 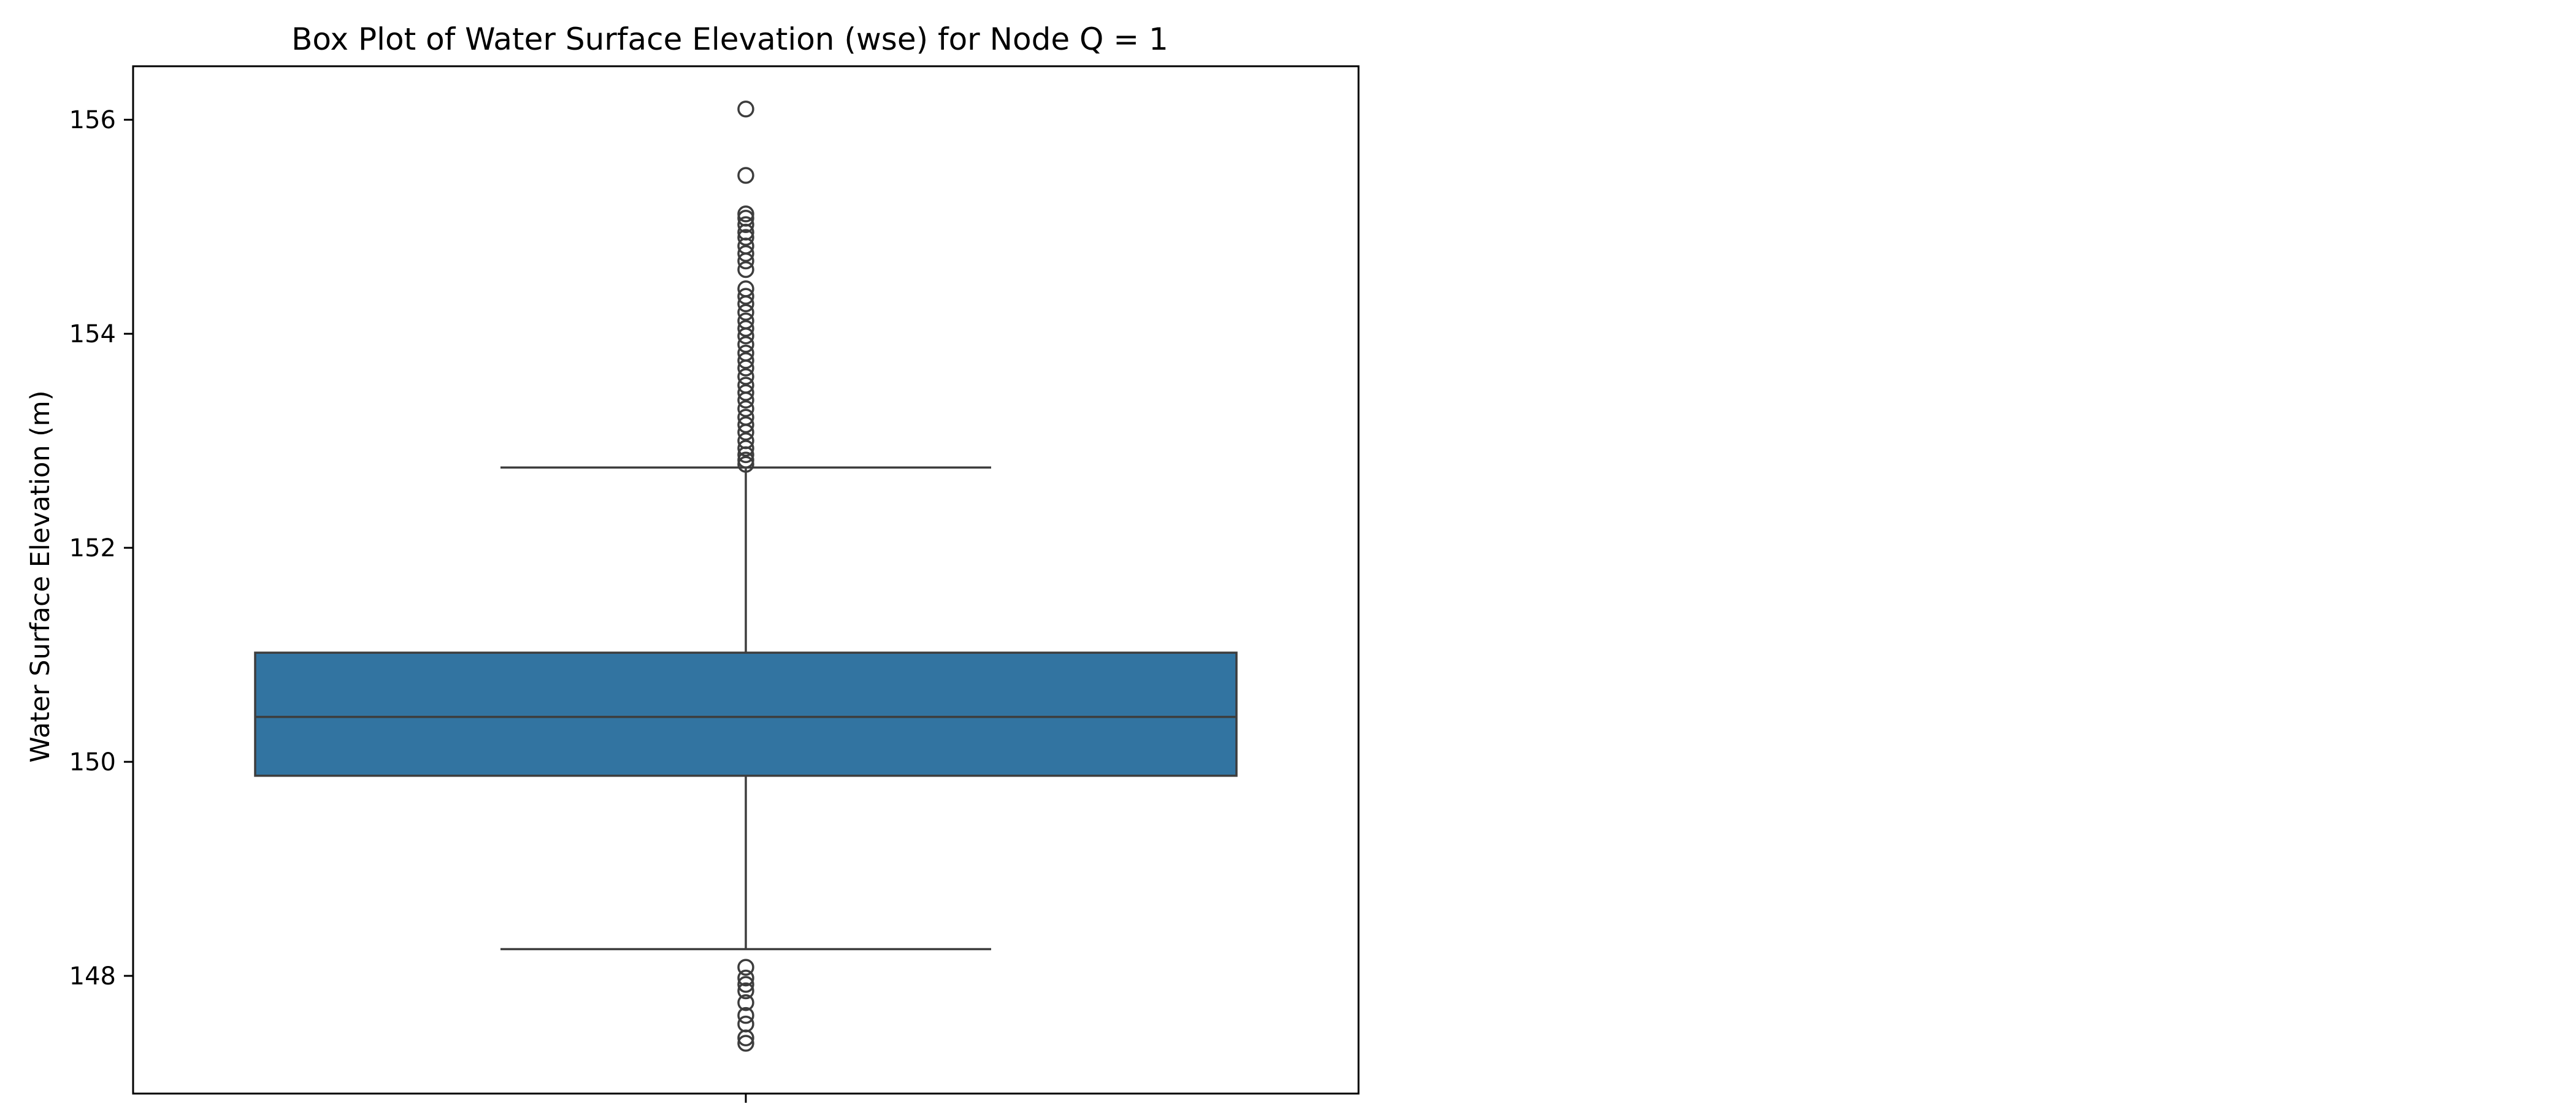 I want to click on y-tick-label: 148, so click(x=92, y=976).